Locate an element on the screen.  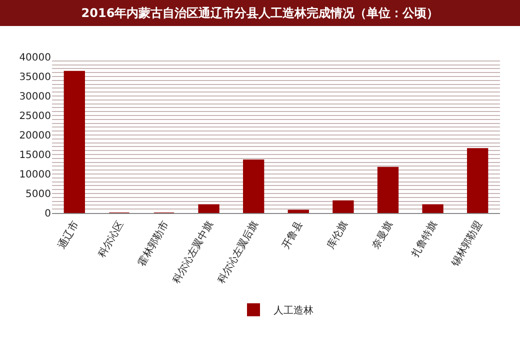
x-tick-label: 开鲁县 is located at coordinates (293, 235).